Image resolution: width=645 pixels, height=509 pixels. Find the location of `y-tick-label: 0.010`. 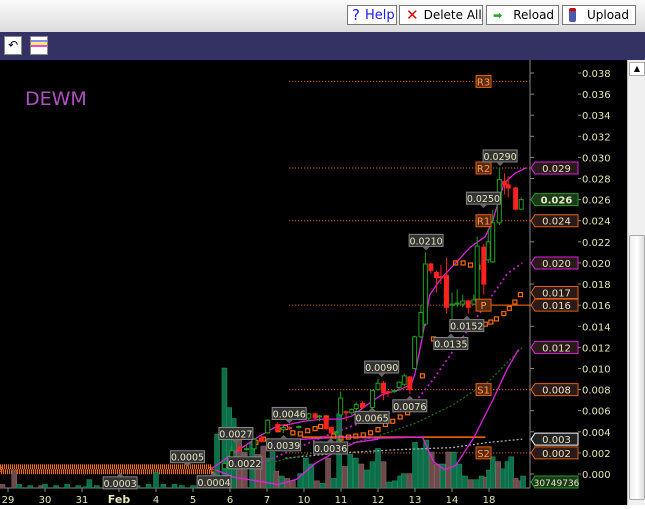

y-tick-label: 0.010 is located at coordinates (596, 369).